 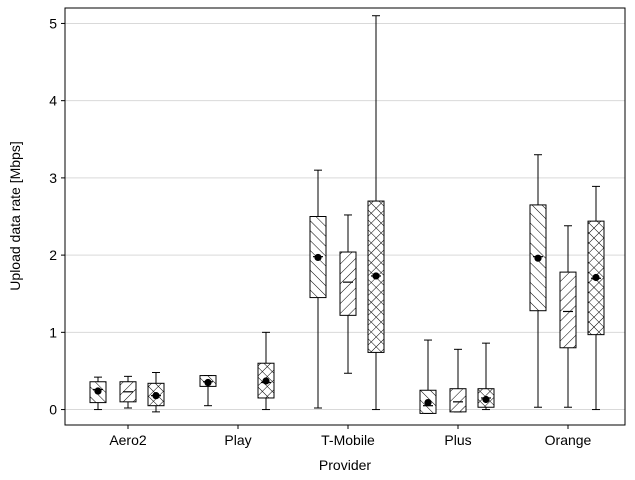 I want to click on x-tick-label: Aero2, so click(x=128, y=440).